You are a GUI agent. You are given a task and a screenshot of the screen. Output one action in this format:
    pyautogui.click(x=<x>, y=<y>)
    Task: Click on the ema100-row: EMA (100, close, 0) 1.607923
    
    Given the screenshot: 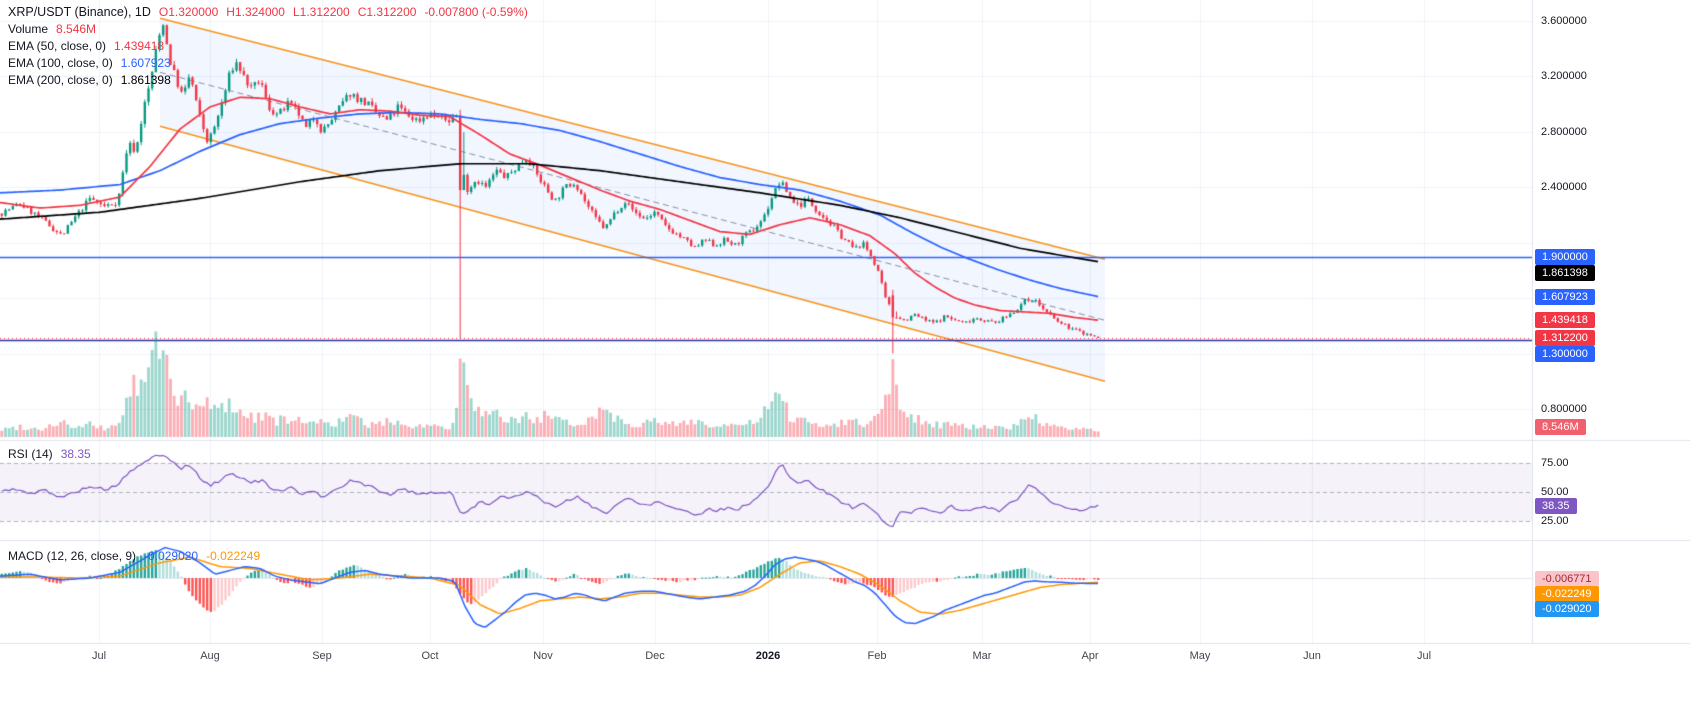 What is the action you would take?
    pyautogui.click(x=268, y=64)
    